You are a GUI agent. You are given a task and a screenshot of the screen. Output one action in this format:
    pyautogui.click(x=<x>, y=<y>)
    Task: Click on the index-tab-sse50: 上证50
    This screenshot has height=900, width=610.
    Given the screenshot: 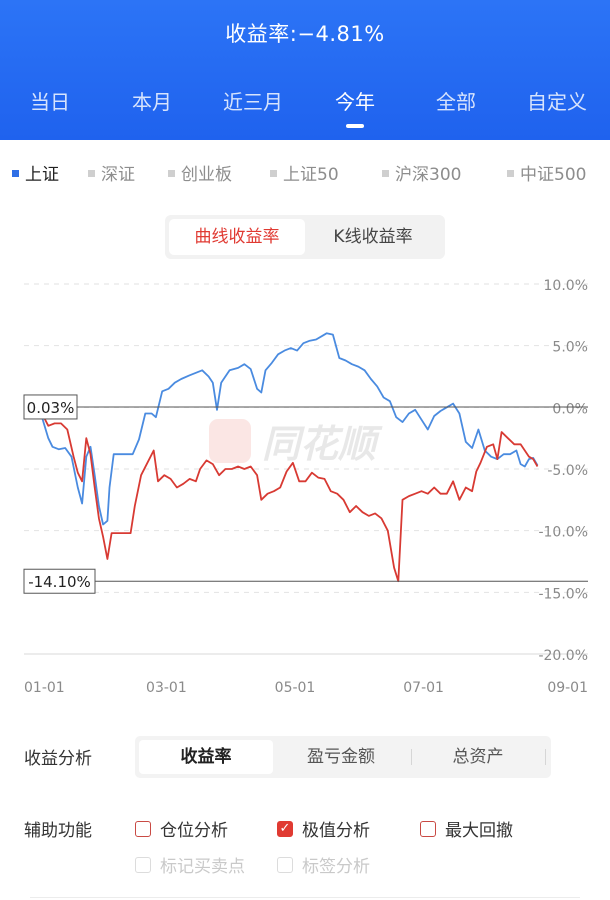 What is the action you would take?
    pyautogui.click(x=304, y=172)
    